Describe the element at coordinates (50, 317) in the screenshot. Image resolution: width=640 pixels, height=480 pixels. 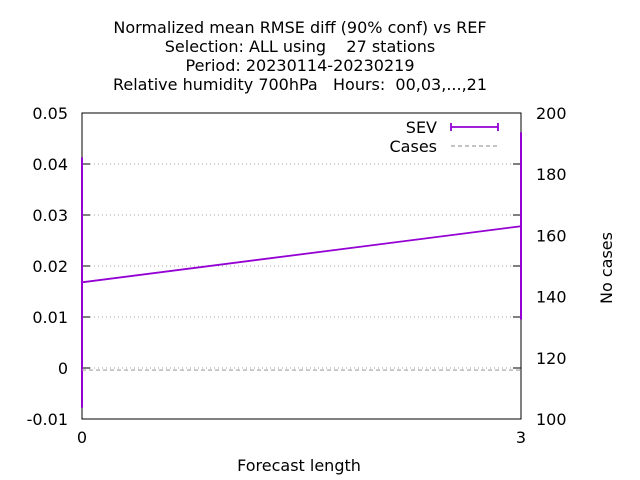
I see `y-tick-label: 0.01` at that location.